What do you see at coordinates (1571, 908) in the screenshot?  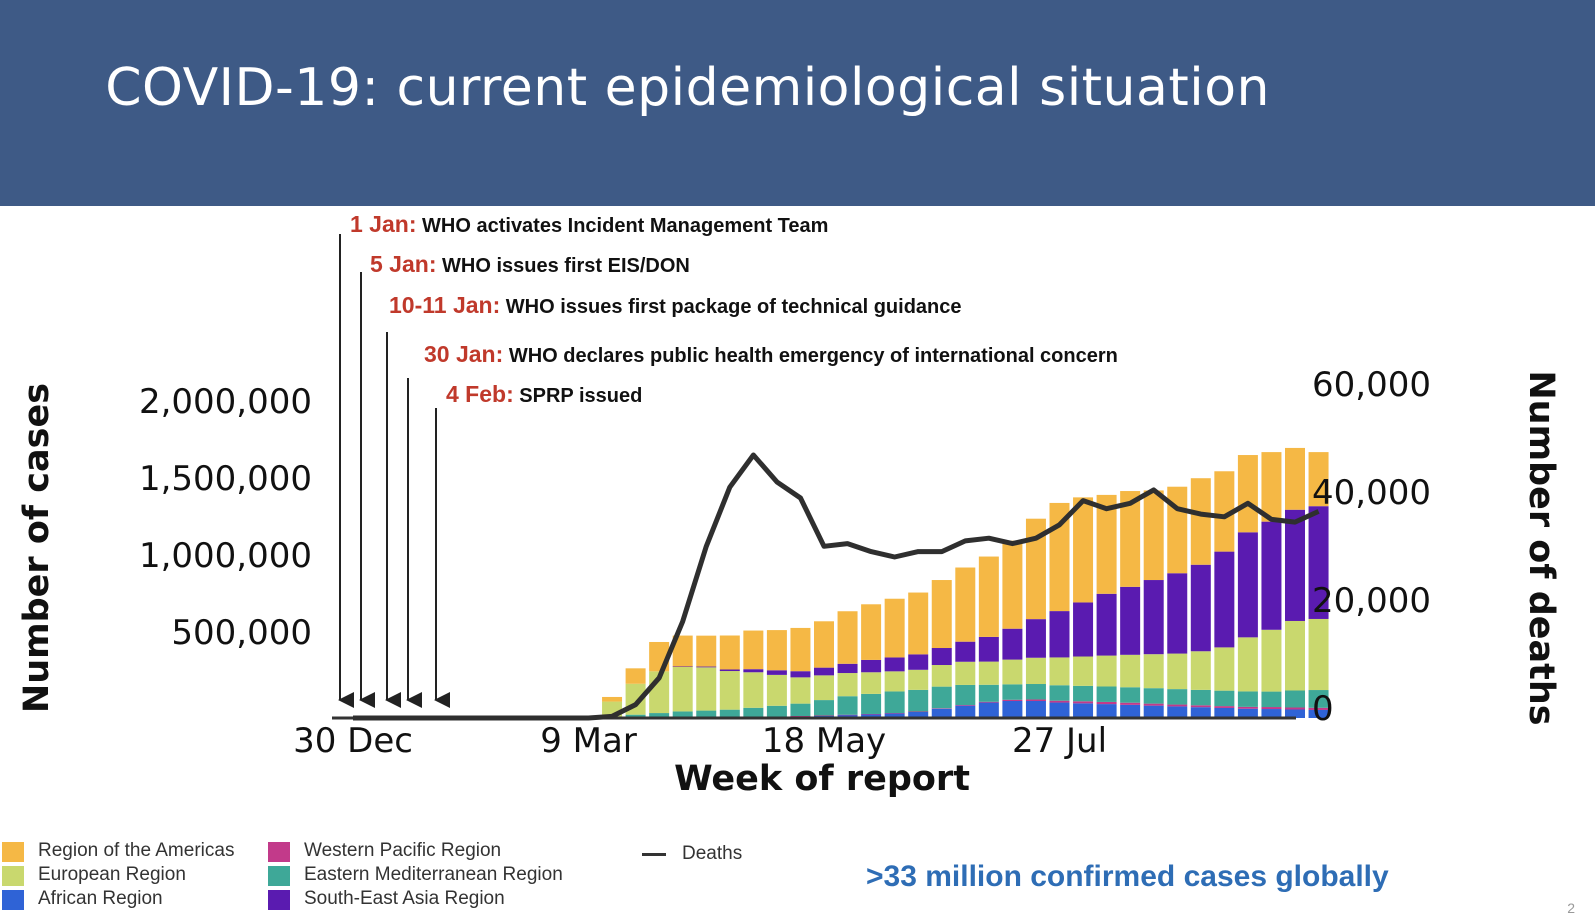 I see `page-number: 2` at bounding box center [1571, 908].